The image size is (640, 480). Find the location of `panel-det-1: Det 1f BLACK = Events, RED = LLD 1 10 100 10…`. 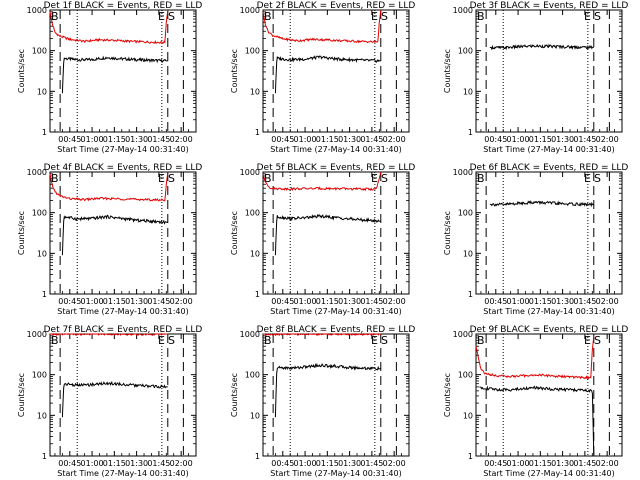

panel-det-1: Det 1f BLACK = Events, RED = LLD 1 10 100 10… is located at coordinates (109, 77).